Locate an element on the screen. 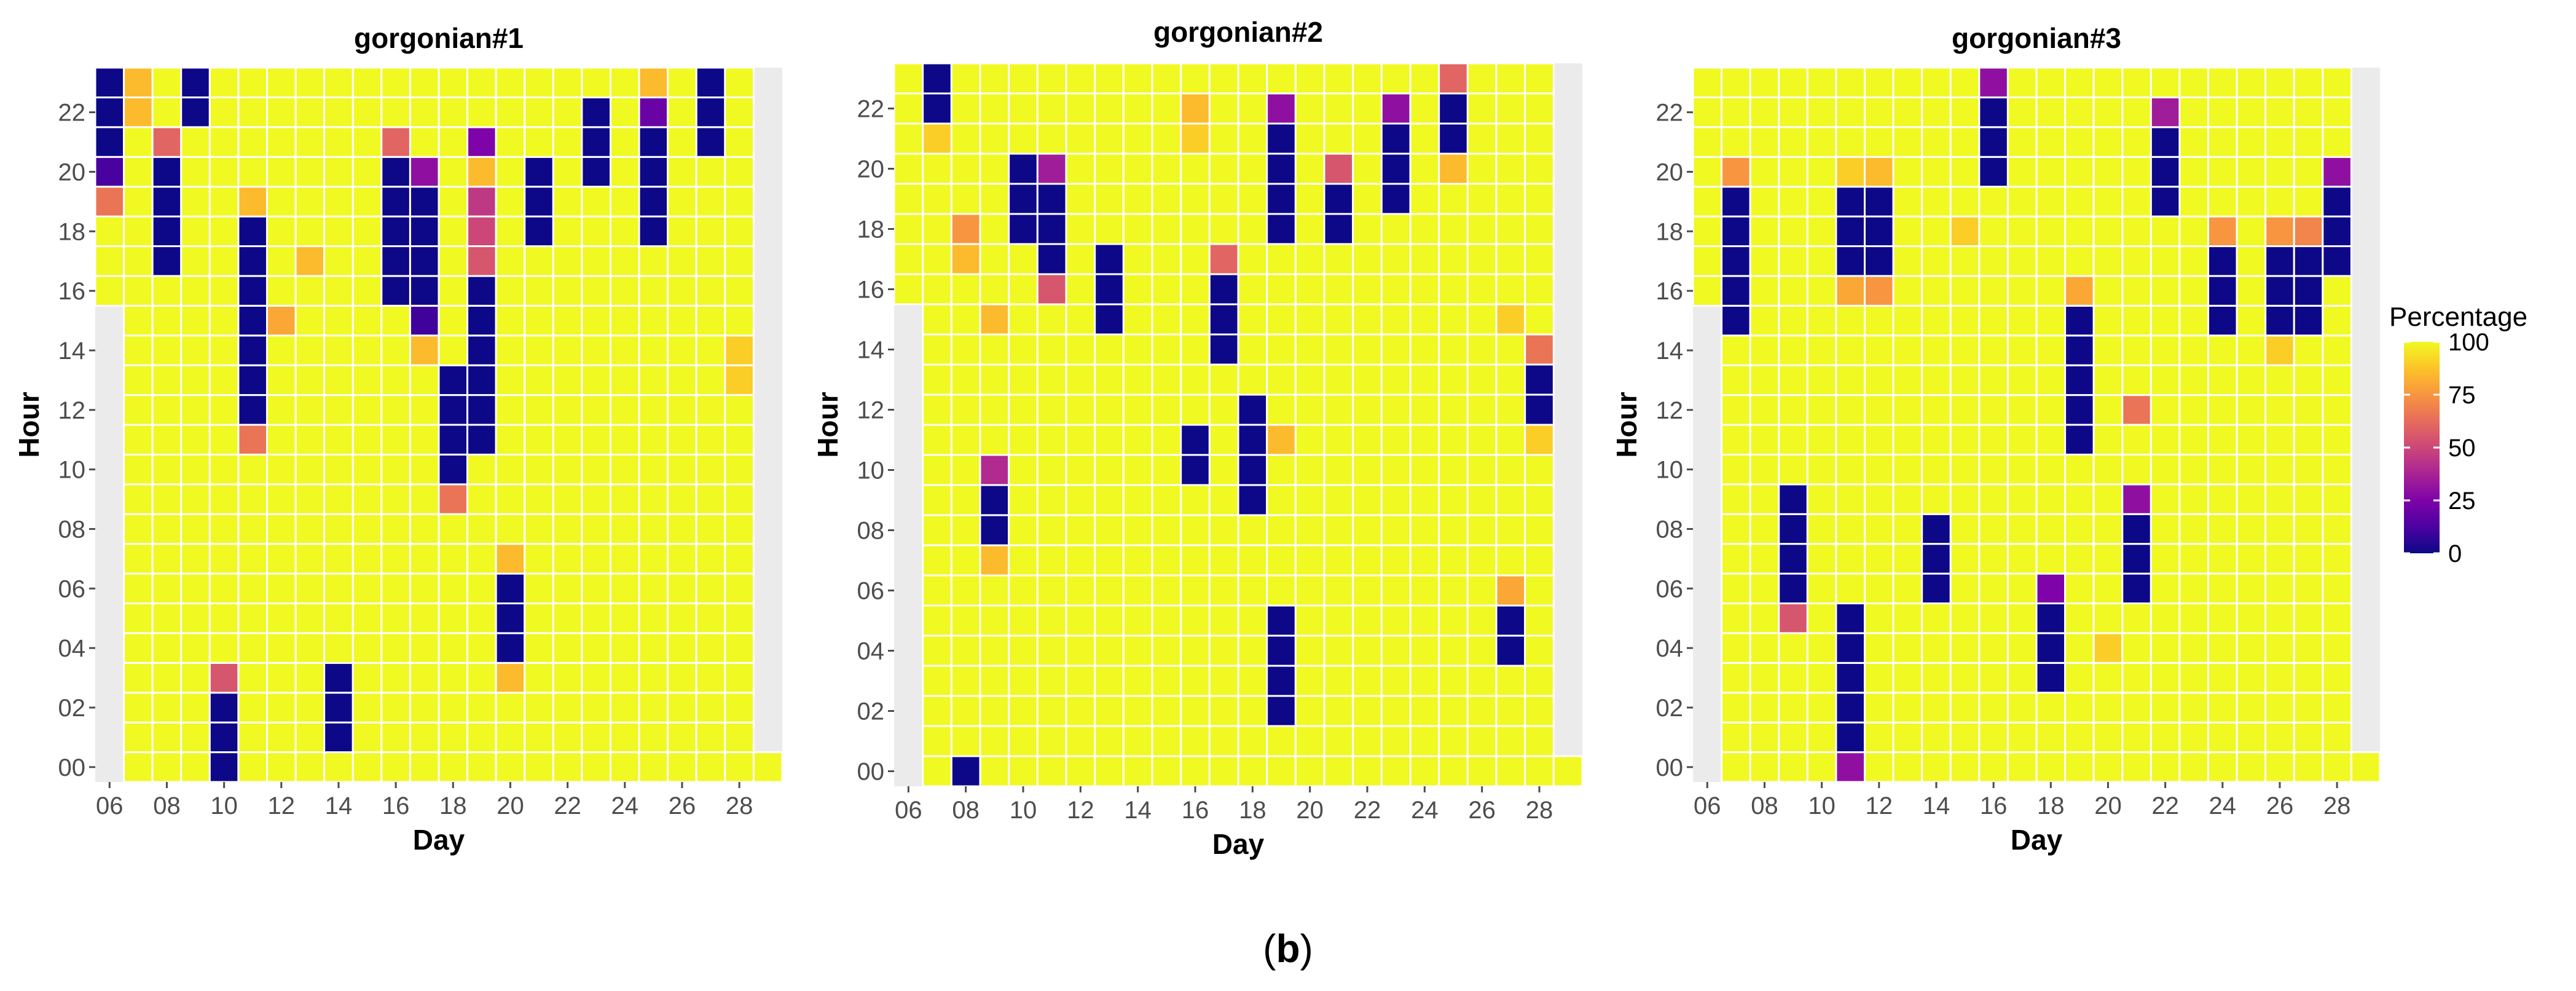 The height and width of the screenshot is (991, 2576). y-tick-label: 00 is located at coordinates (72, 767).